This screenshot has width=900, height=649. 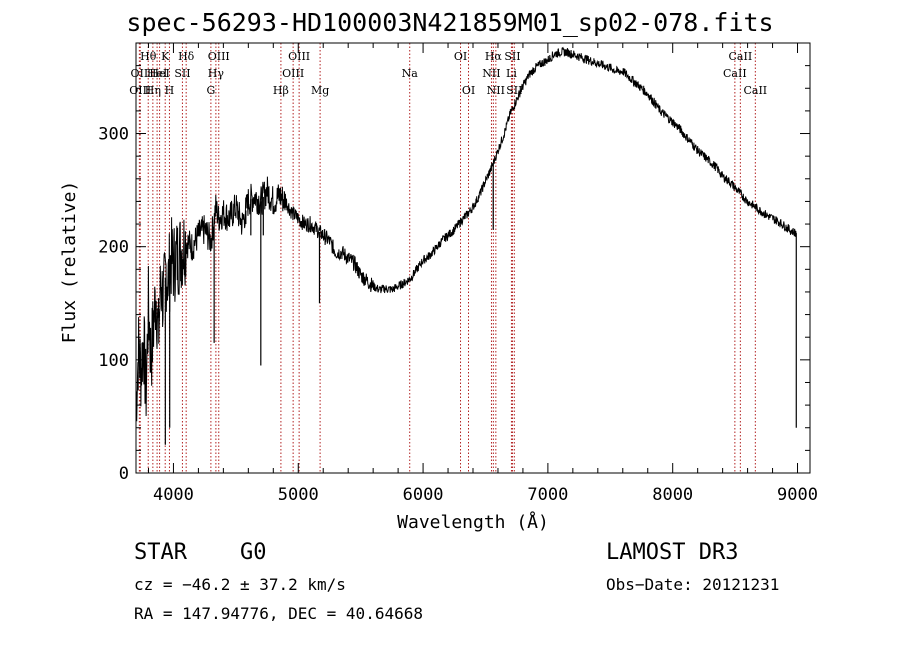 I want to click on line-label-2: Hθ, so click(x=148, y=56).